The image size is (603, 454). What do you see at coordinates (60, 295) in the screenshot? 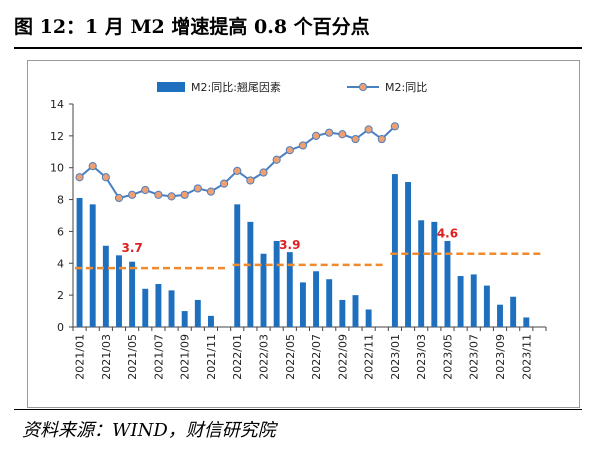
I see `y-tick-label: 2` at bounding box center [60, 295].